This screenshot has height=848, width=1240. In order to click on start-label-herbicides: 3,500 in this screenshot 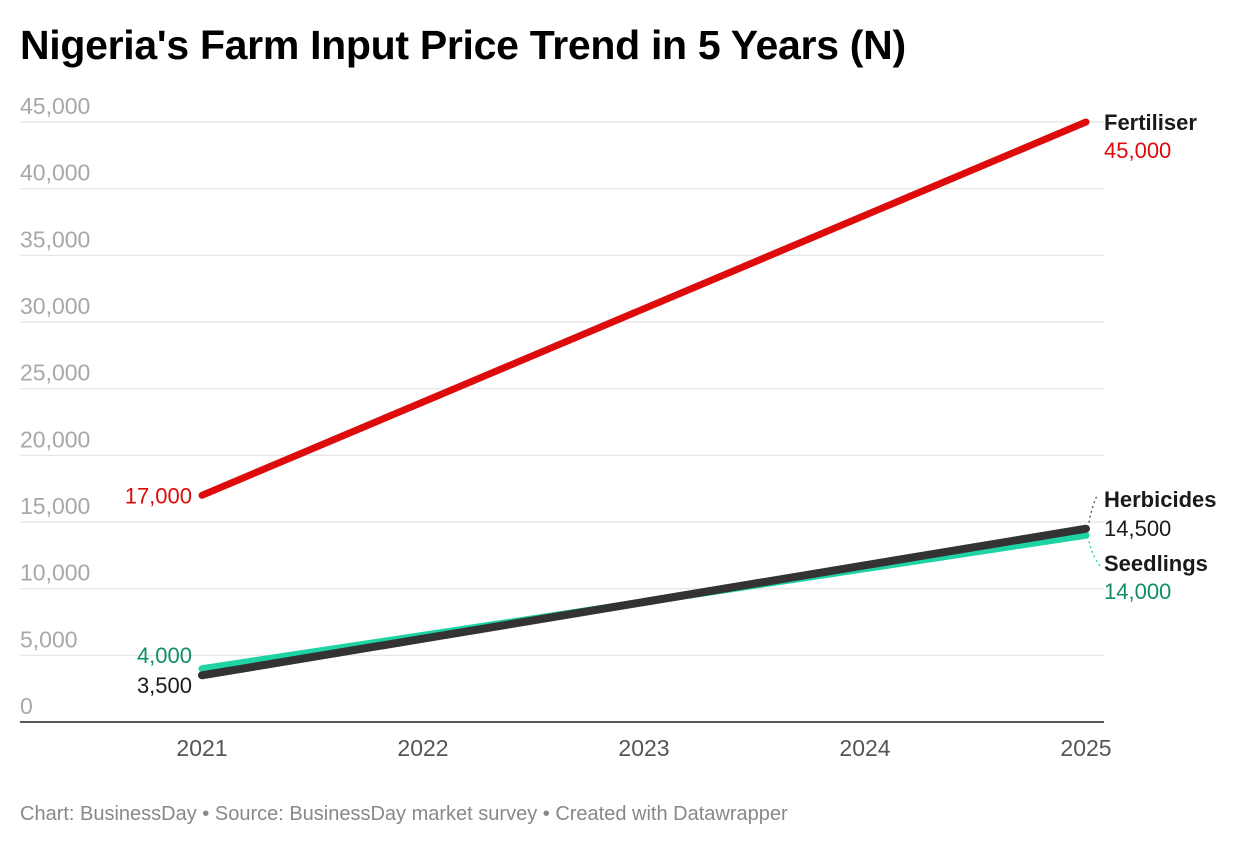, I will do `click(164, 685)`.